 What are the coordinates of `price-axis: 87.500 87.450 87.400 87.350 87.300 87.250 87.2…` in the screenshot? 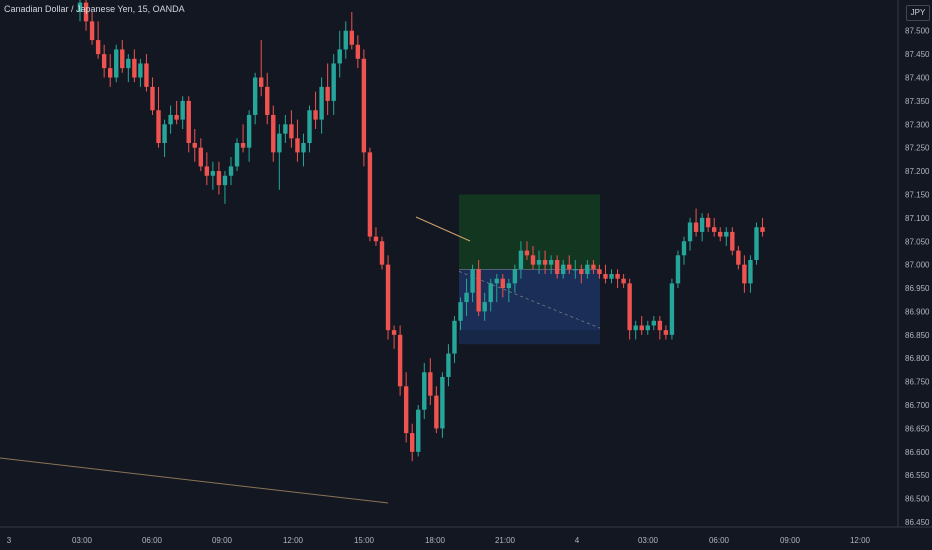 It's located at (914, 275).